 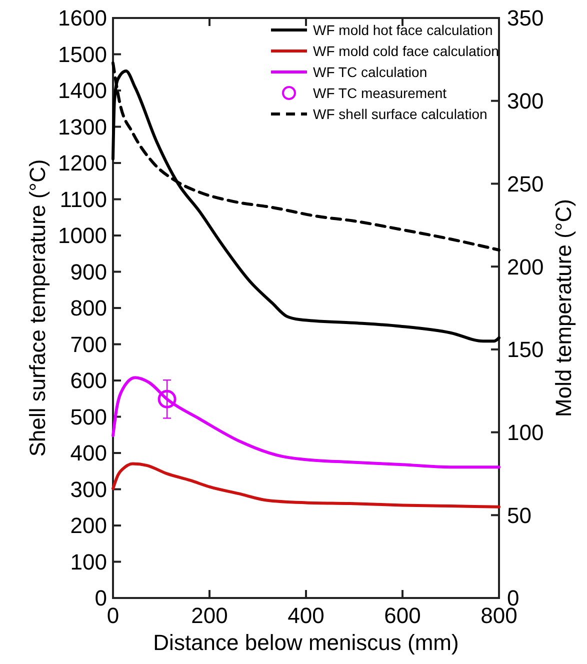 What do you see at coordinates (82, 54) in the screenshot?
I see `y-tick-label: 1500` at bounding box center [82, 54].